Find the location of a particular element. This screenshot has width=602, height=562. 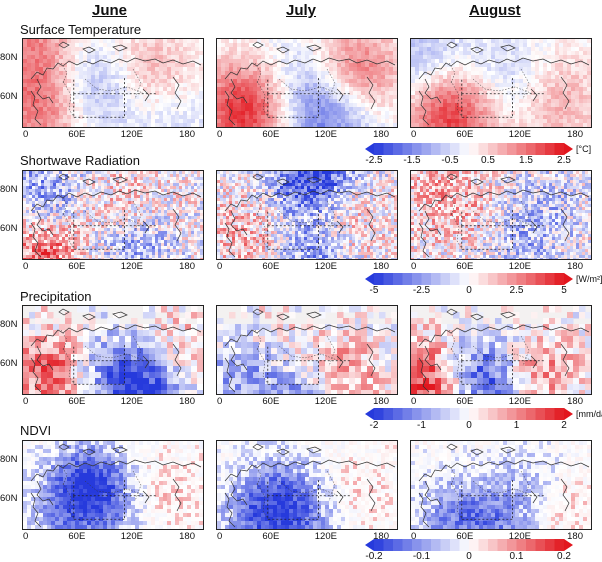

map-panel-swr-august is located at coordinates (501, 215).